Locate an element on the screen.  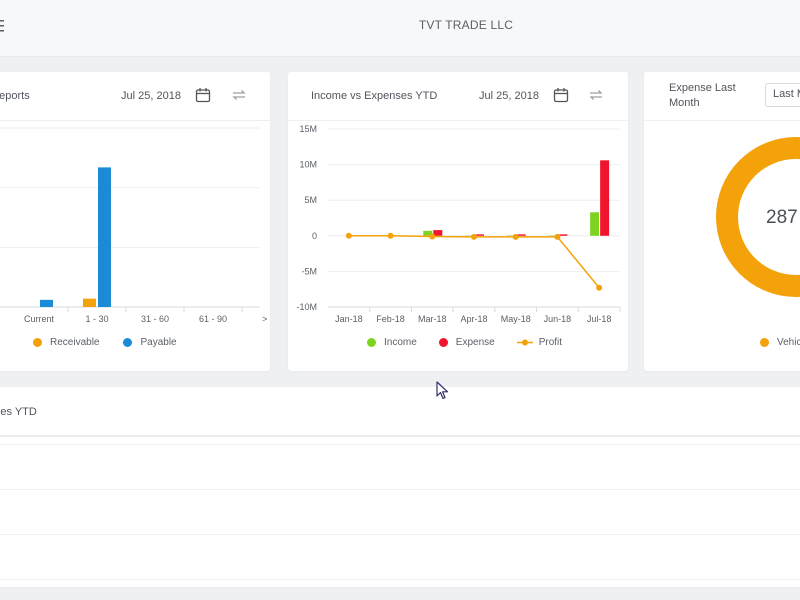
profit-line is located at coordinates (474, 262).